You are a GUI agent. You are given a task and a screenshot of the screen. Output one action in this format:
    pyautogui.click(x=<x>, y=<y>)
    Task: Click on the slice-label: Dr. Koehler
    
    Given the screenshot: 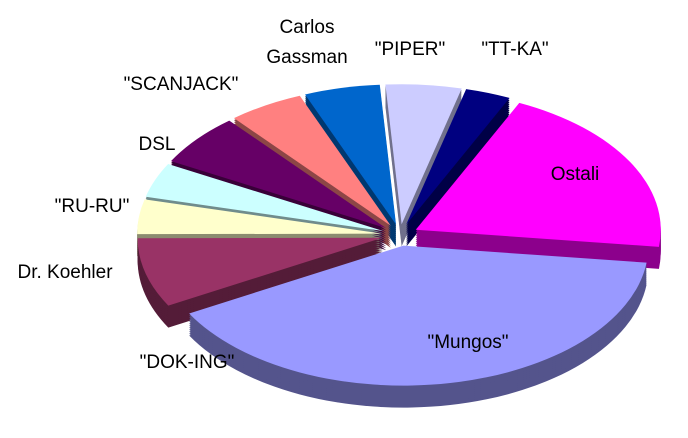 What is the action you would take?
    pyautogui.click(x=65, y=272)
    